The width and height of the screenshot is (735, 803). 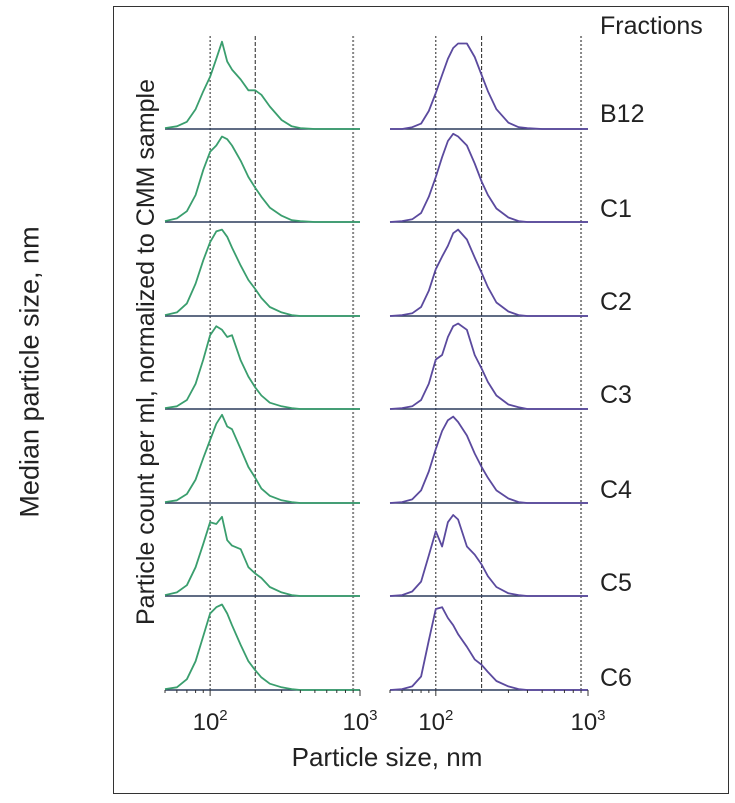 I want to click on legend-title: Fractions, so click(x=651, y=26).